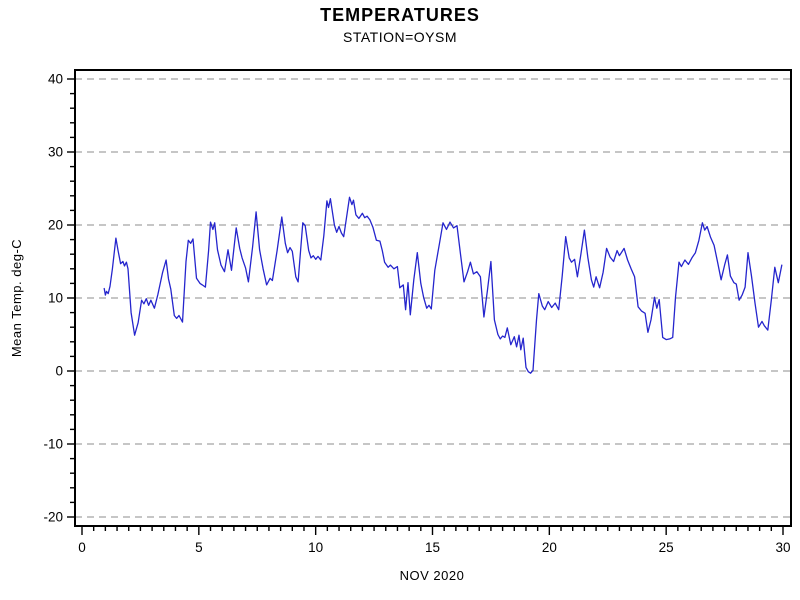 The height and width of the screenshot is (600, 800). What do you see at coordinates (53, 444) in the screenshot?
I see `y-tick-label: -10` at bounding box center [53, 444].